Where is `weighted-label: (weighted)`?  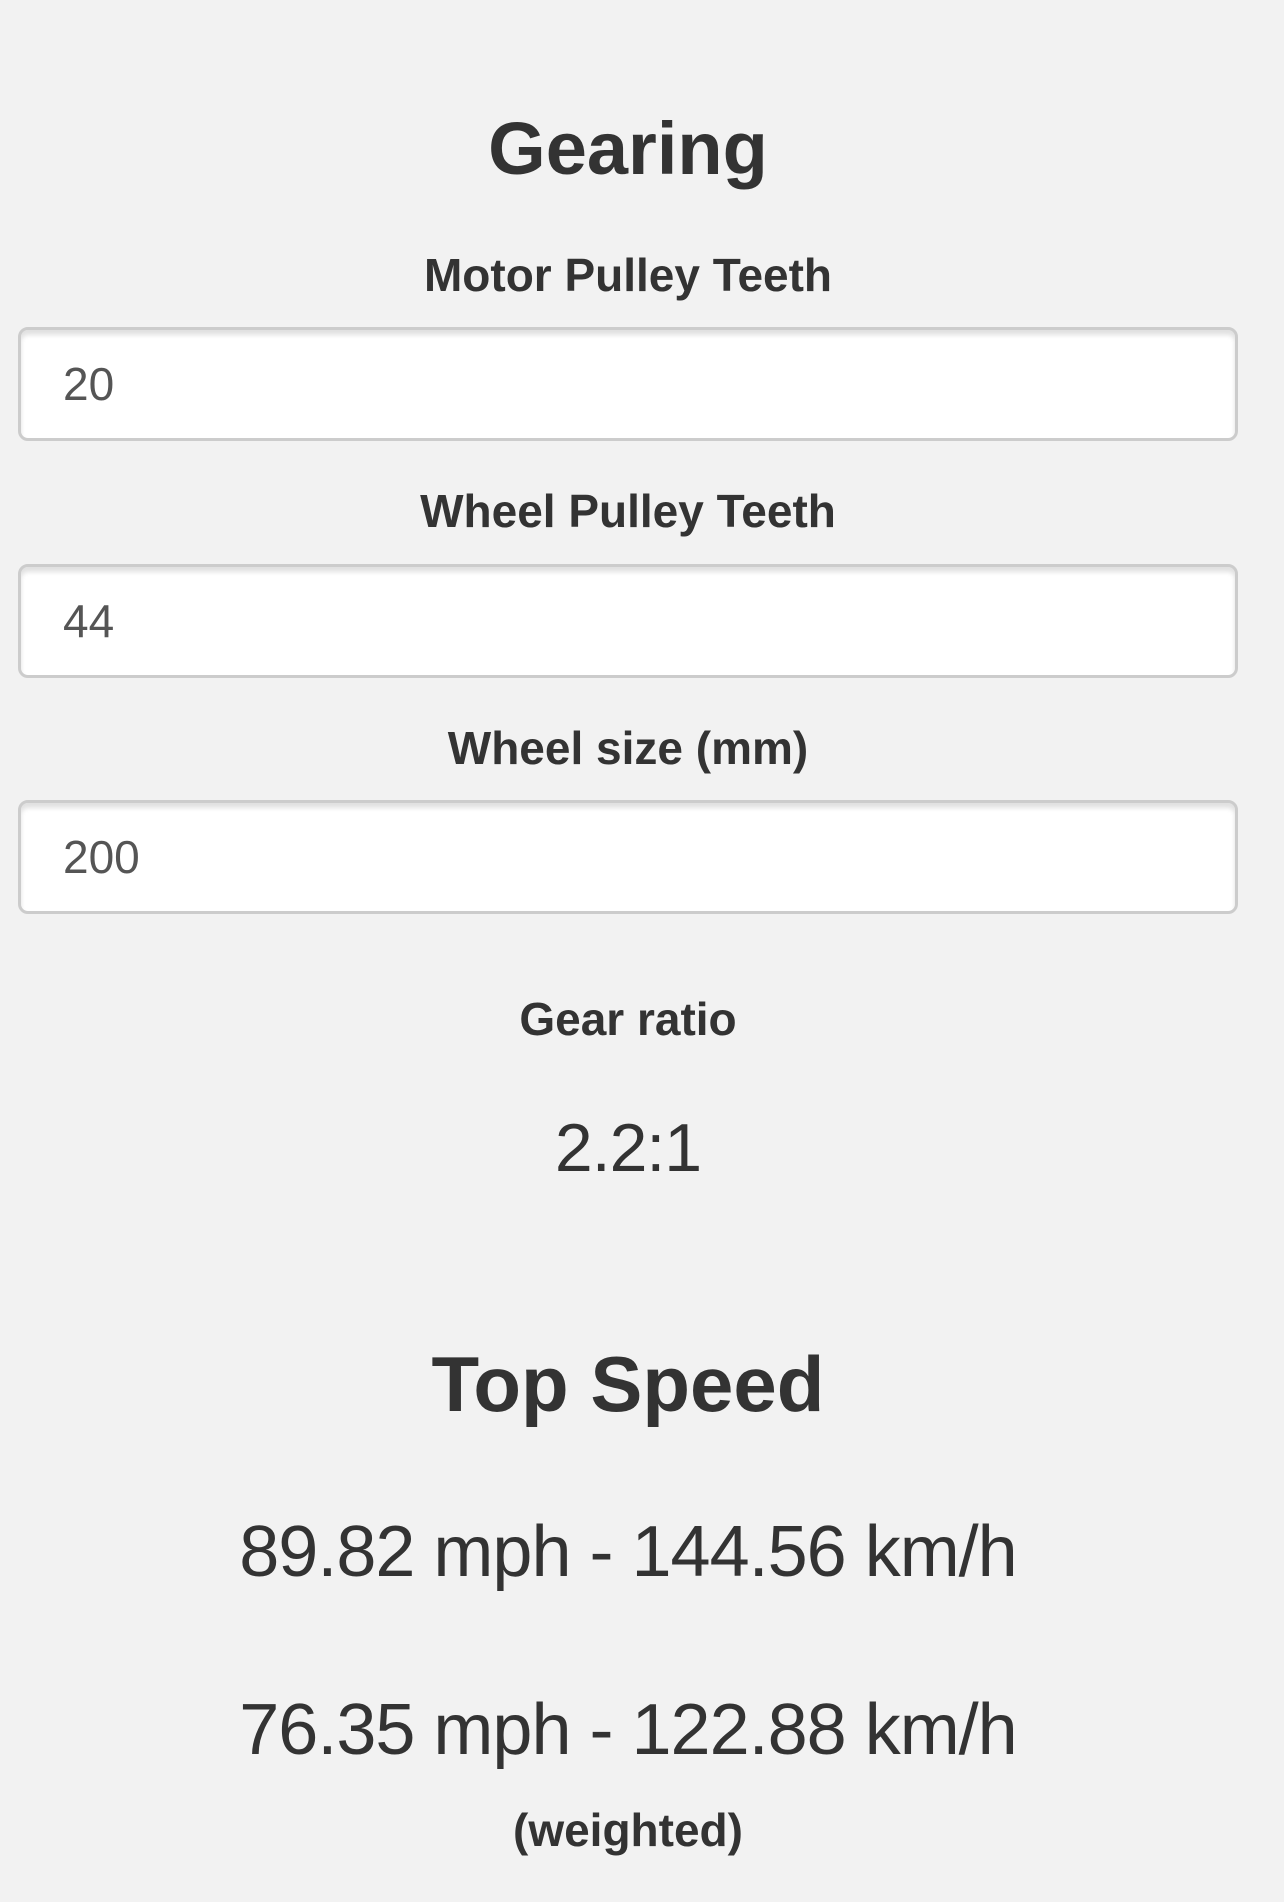
weighted-label: (weighted) is located at coordinates (628, 1830).